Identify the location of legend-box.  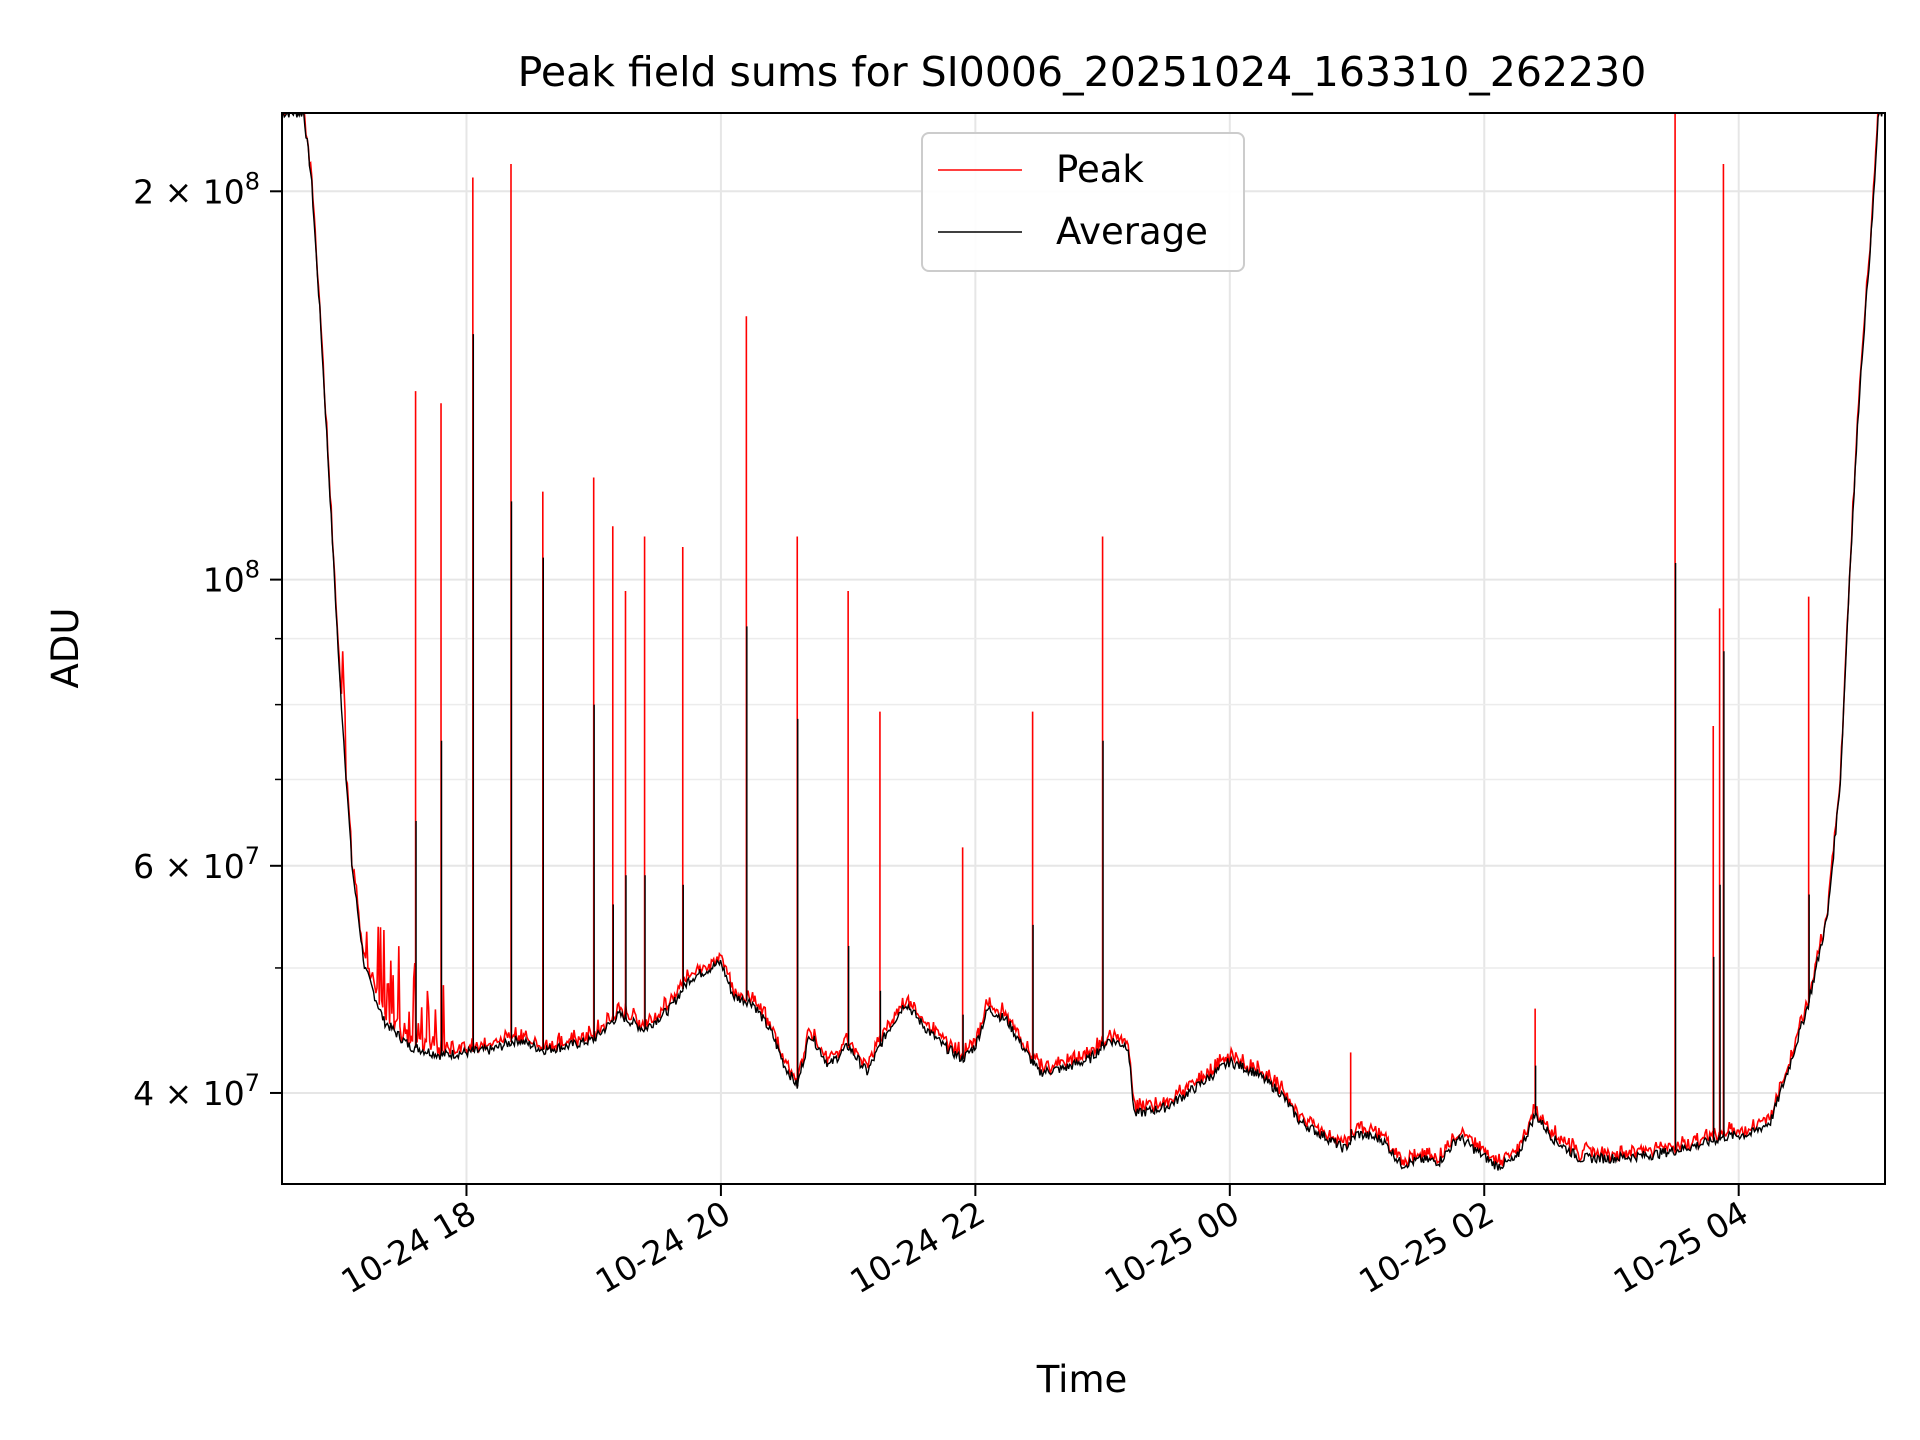
(1083, 202).